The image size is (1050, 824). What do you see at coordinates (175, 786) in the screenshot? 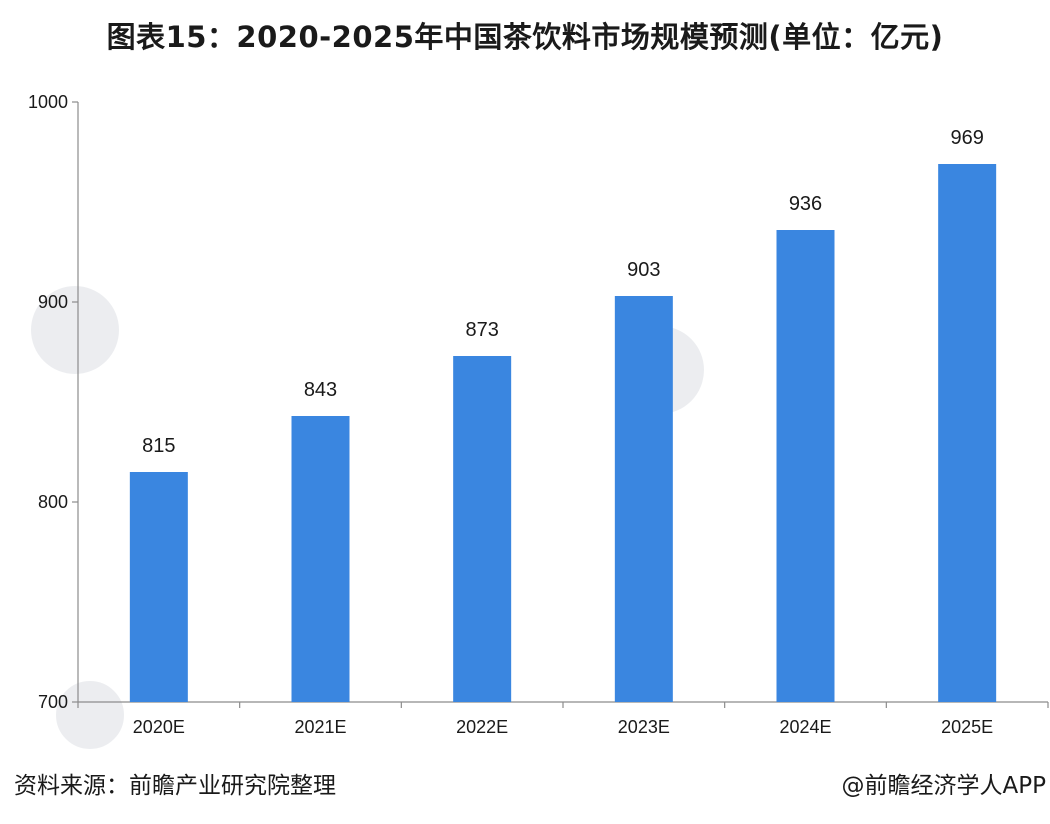
I see `source-note: 资料来源：前瞻产业研究院整理` at bounding box center [175, 786].